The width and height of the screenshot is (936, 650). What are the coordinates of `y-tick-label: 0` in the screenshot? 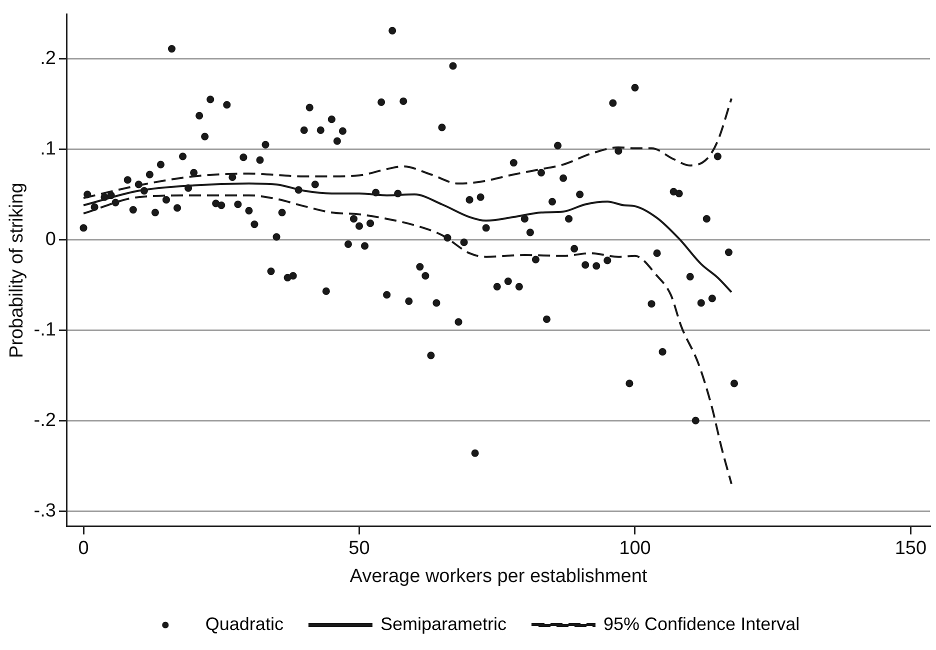 It's located at (50, 239).